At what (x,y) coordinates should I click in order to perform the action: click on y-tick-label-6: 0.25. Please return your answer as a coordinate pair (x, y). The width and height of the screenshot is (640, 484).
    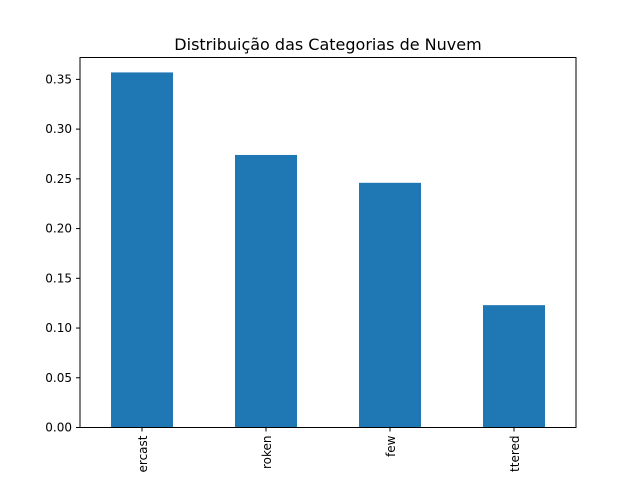
    Looking at the image, I should click on (58, 179).